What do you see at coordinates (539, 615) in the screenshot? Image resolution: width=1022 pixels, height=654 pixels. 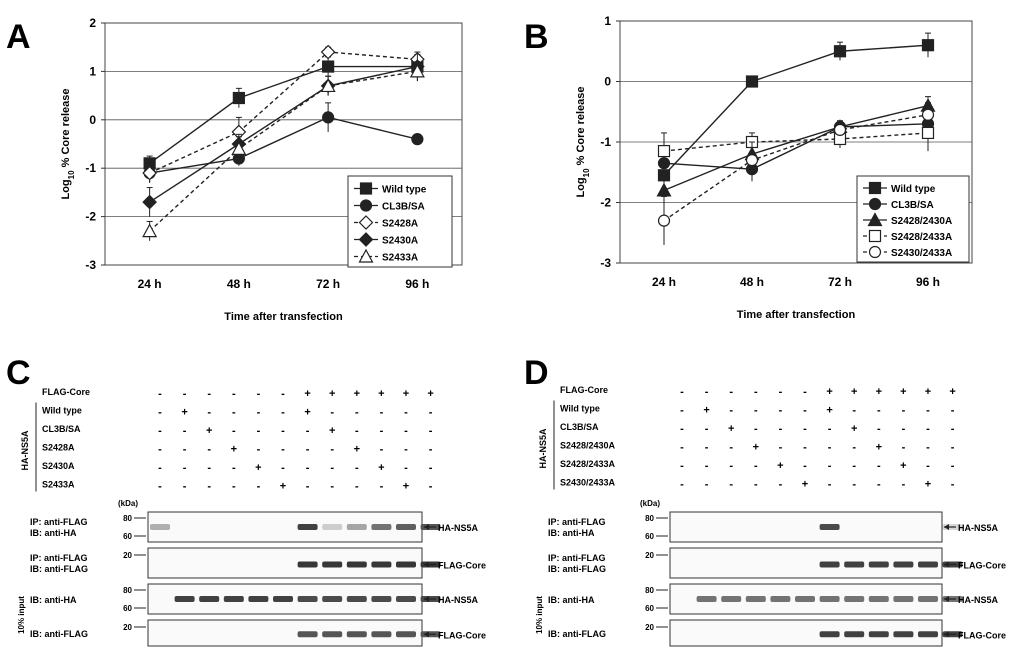 I see `input-label: 10% input` at bounding box center [539, 615].